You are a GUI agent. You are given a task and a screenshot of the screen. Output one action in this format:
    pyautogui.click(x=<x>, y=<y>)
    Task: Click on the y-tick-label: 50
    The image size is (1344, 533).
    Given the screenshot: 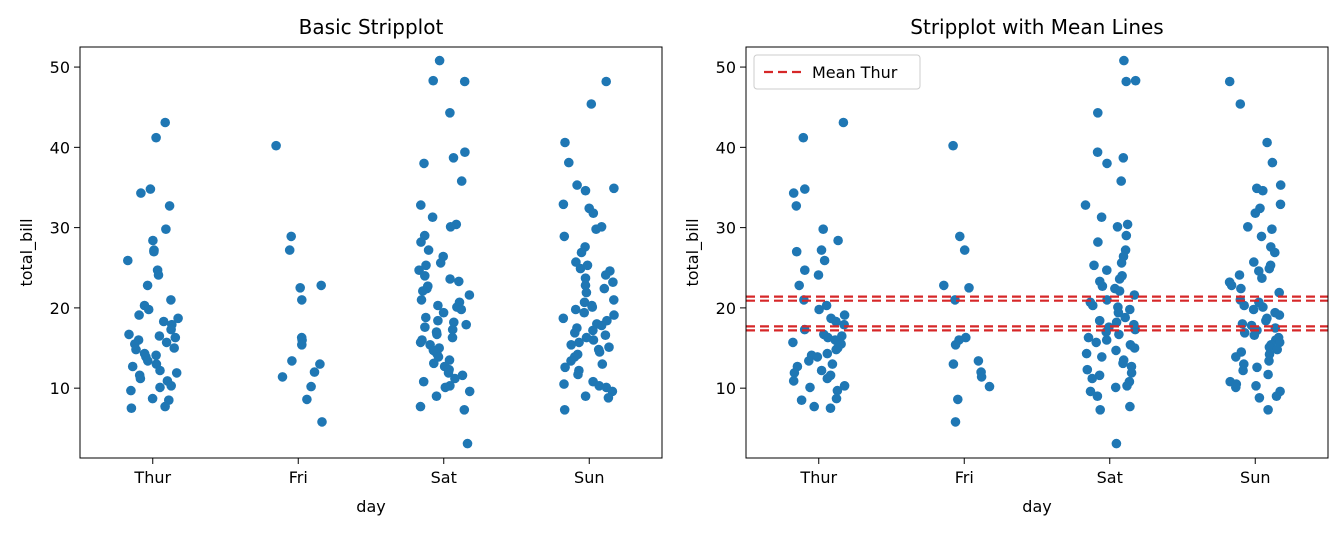 What is the action you would take?
    pyautogui.click(x=60, y=67)
    